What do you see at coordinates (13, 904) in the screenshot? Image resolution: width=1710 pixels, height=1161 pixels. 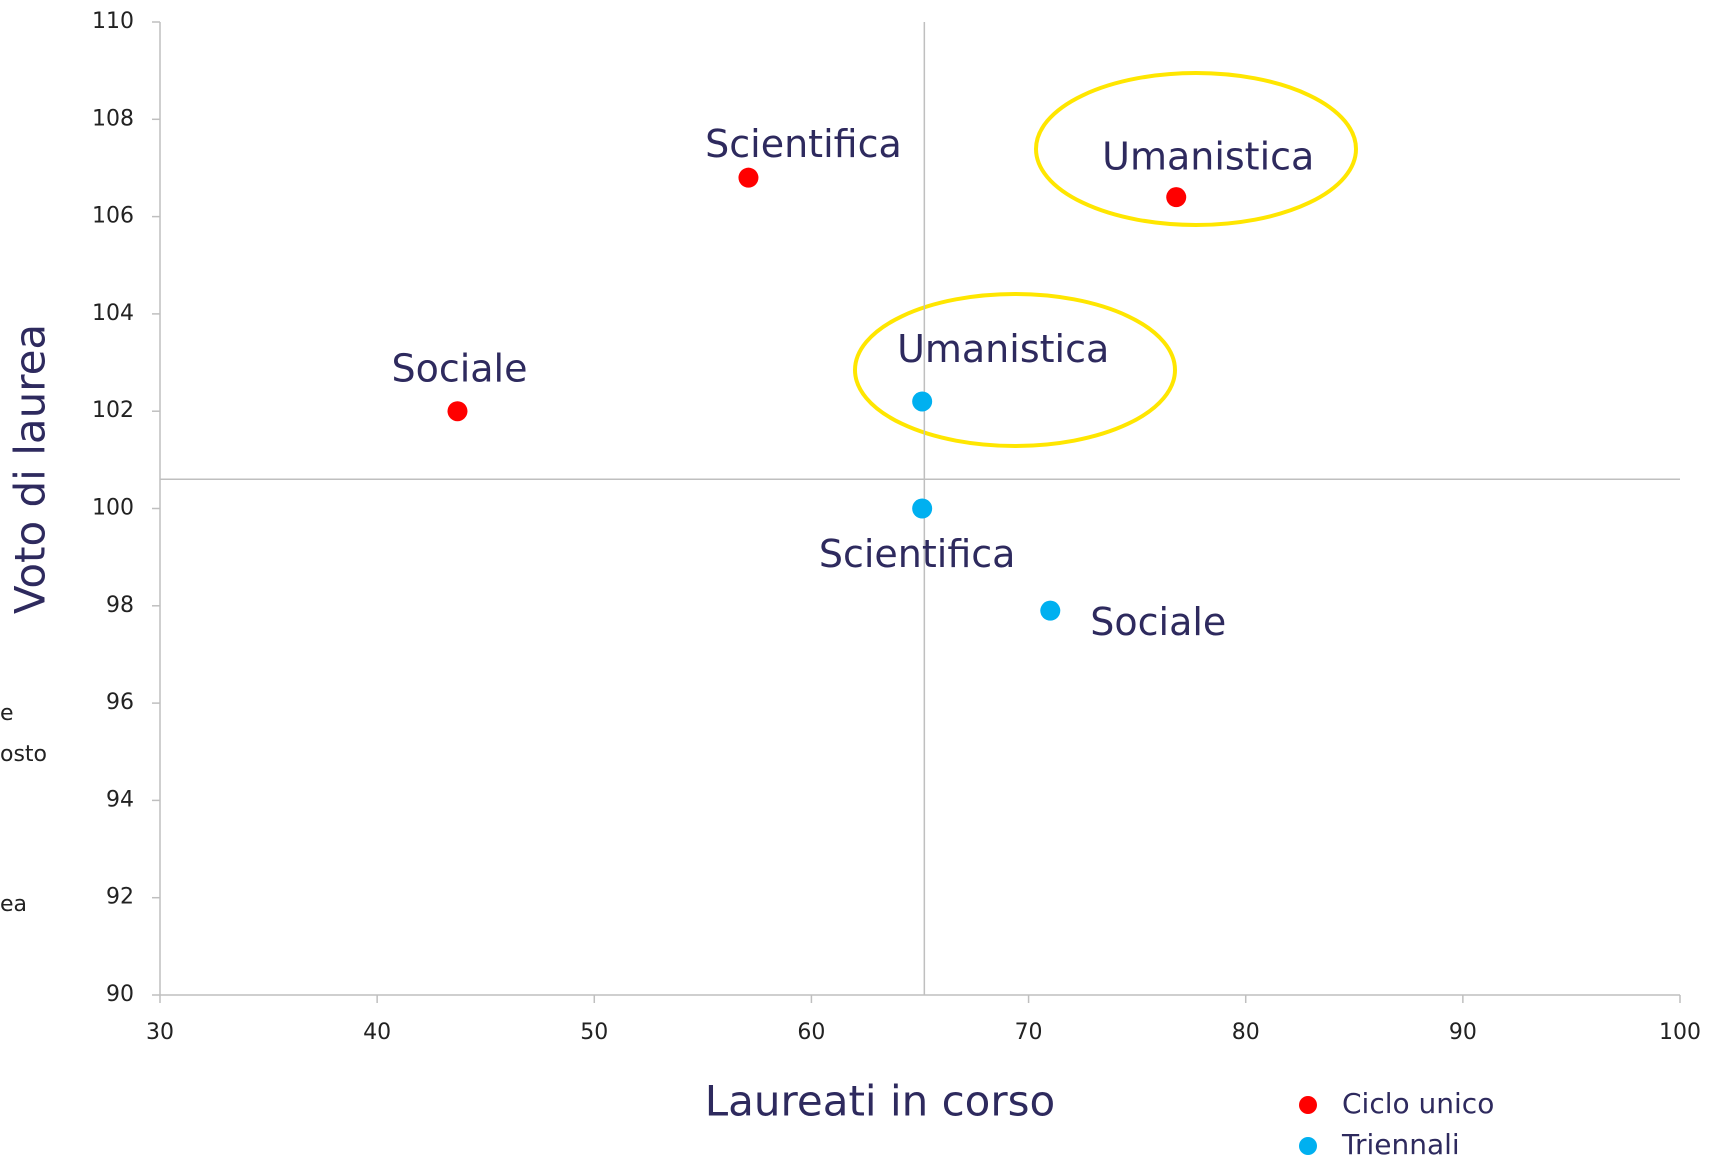 I see `side-note: ea` at bounding box center [13, 904].